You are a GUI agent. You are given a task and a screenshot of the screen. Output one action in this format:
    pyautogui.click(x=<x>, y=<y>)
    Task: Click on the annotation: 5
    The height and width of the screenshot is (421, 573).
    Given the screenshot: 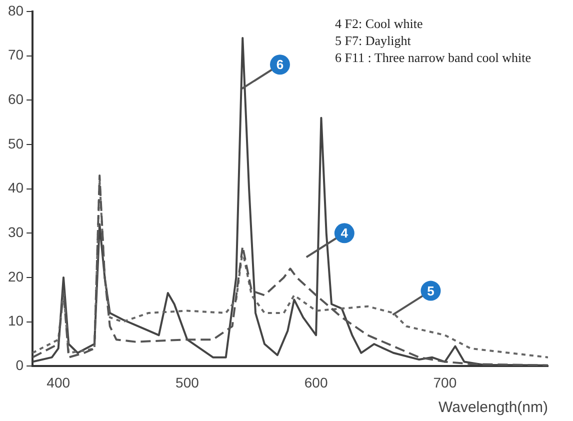 What is the action you would take?
    pyautogui.click(x=430, y=290)
    